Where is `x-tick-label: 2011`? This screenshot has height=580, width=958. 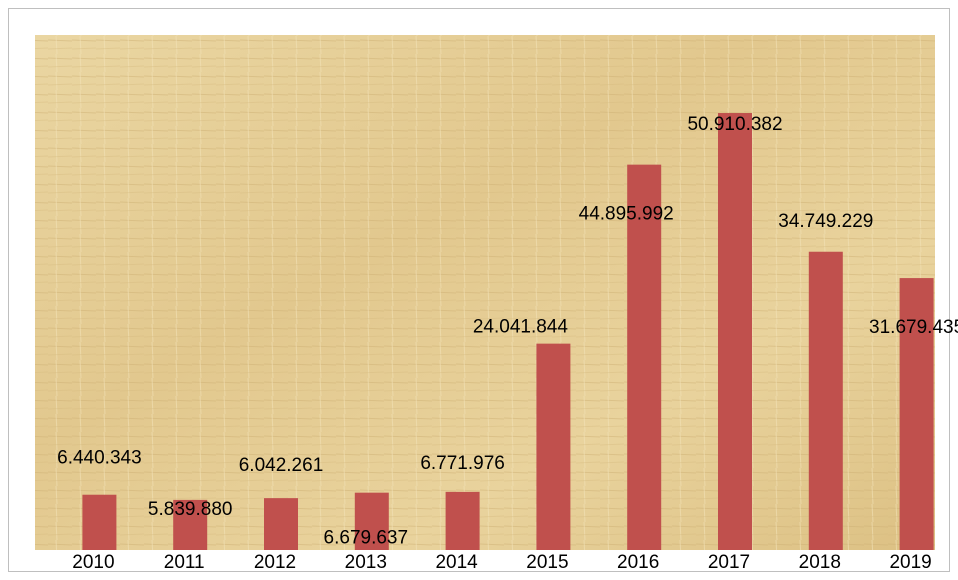
x-tick-label: 2011 is located at coordinates (184, 562).